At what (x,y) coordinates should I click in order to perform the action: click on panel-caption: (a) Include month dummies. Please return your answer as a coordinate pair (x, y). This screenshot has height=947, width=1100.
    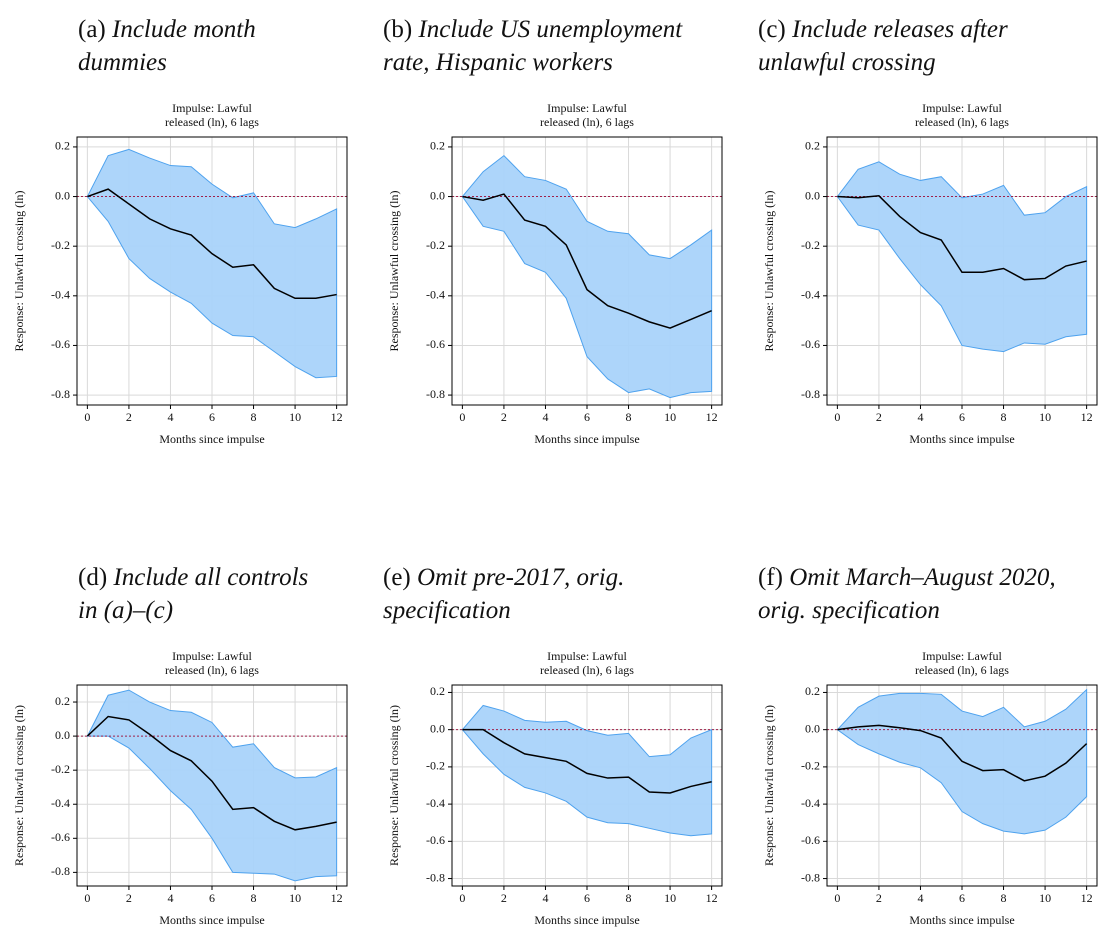
    Looking at the image, I should click on (167, 46).